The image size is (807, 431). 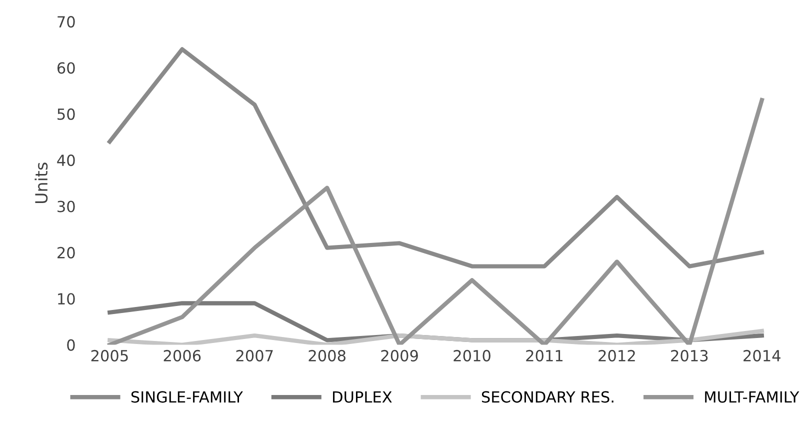 What do you see at coordinates (66, 206) in the screenshot?
I see `y-tick-label: 30` at bounding box center [66, 206].